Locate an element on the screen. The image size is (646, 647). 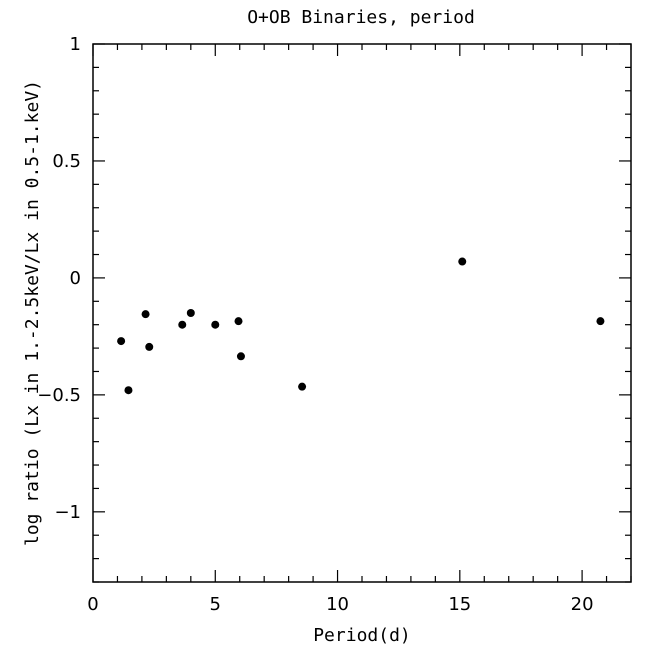
x-tick-label: 5 is located at coordinates (215, 604).